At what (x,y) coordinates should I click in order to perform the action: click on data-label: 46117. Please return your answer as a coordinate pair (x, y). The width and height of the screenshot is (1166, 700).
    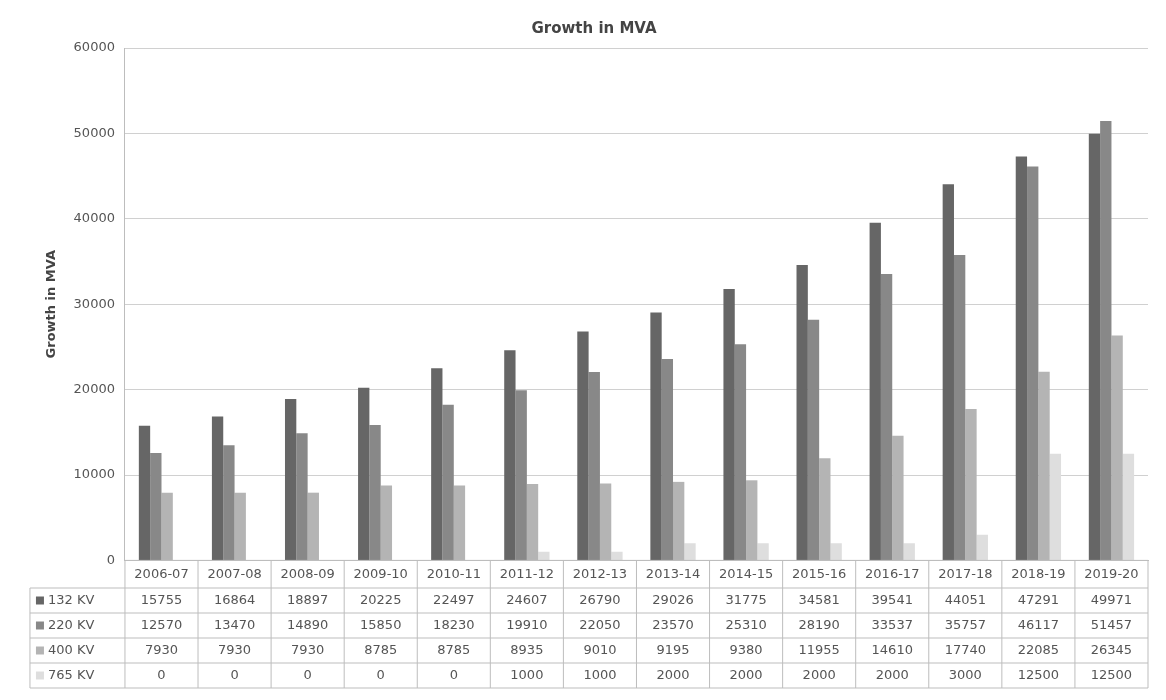
    Looking at the image, I should click on (1038, 624).